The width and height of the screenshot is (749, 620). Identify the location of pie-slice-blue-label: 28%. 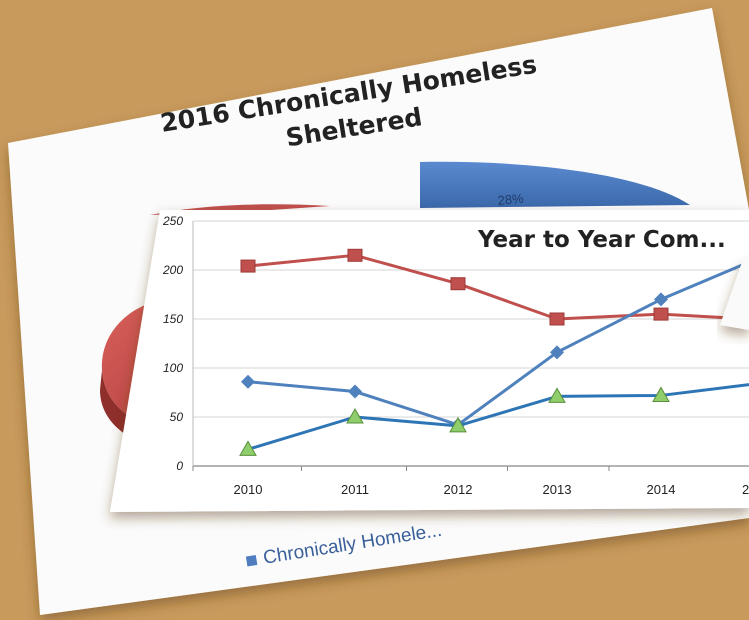
(511, 199).